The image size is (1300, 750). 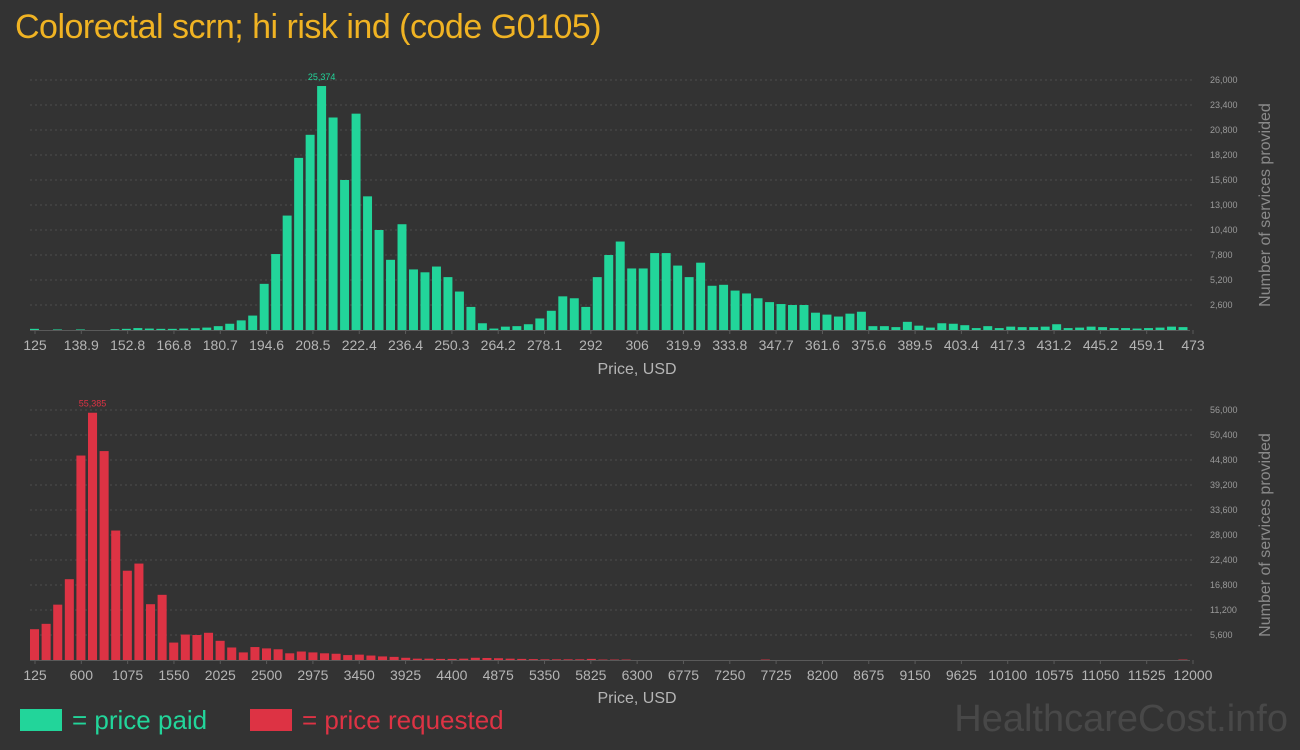 I want to click on paid-x-tick-label: 180.7, so click(x=220, y=345).